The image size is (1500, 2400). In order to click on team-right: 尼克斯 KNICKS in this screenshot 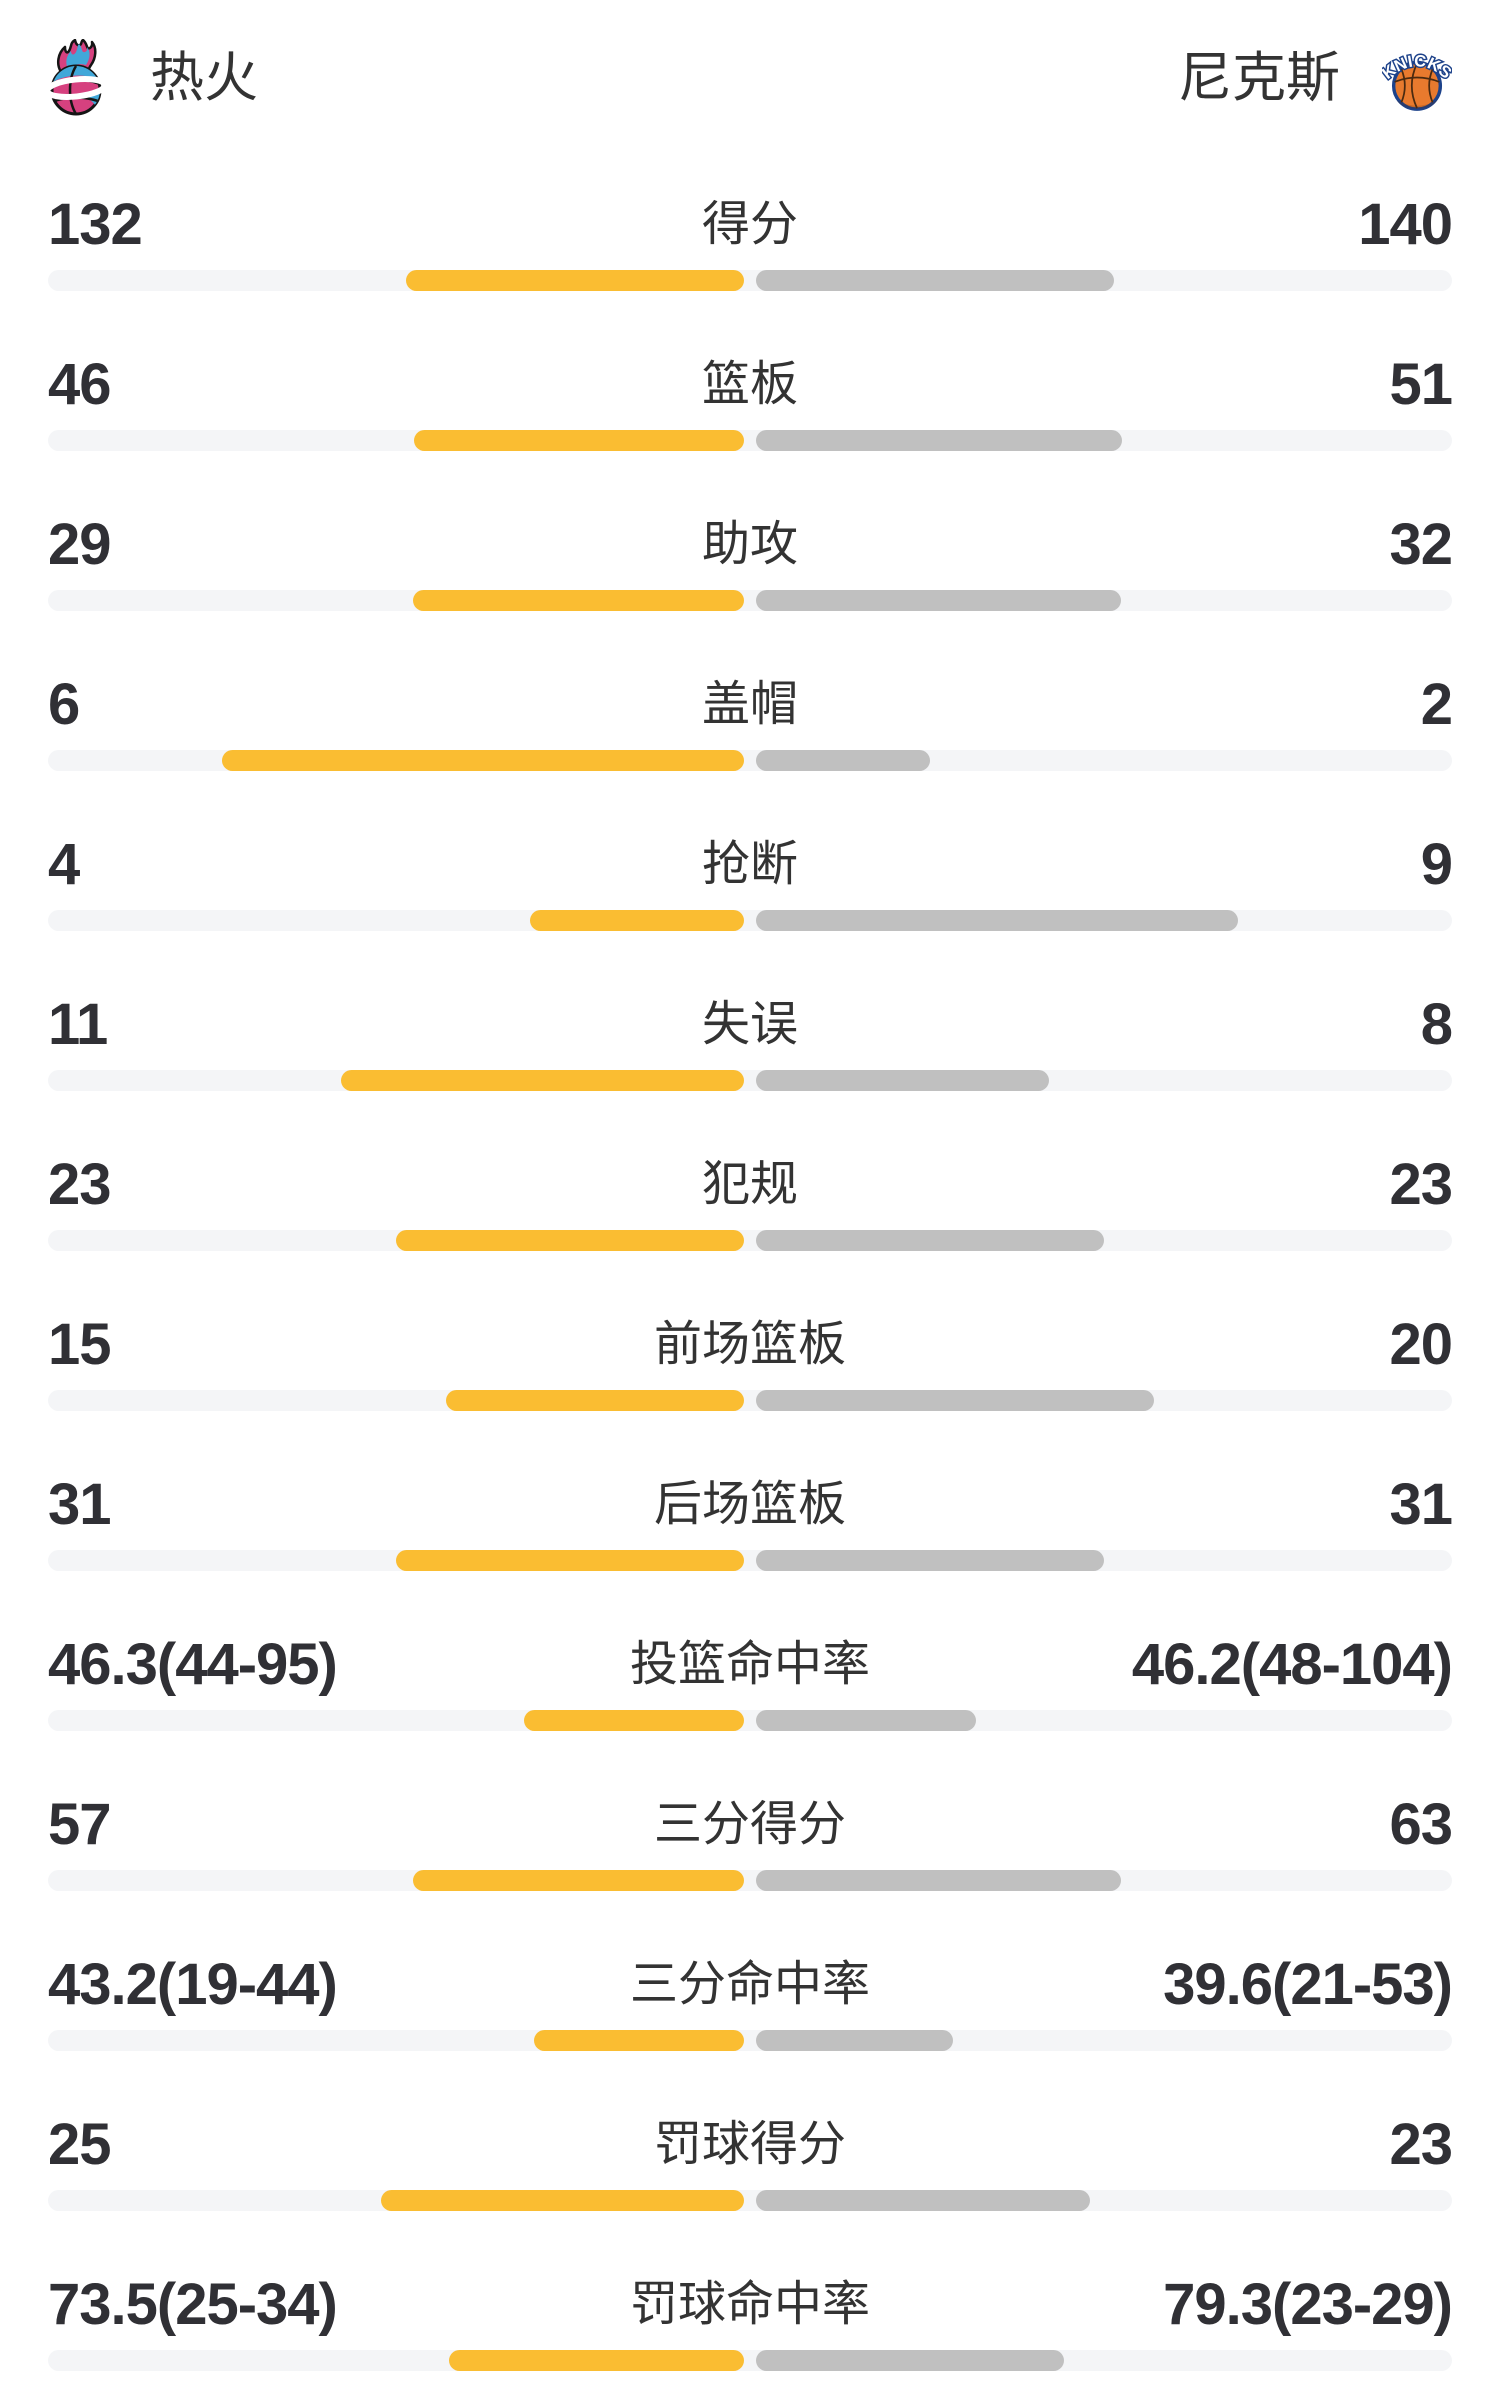, I will do `click(1315, 78)`.